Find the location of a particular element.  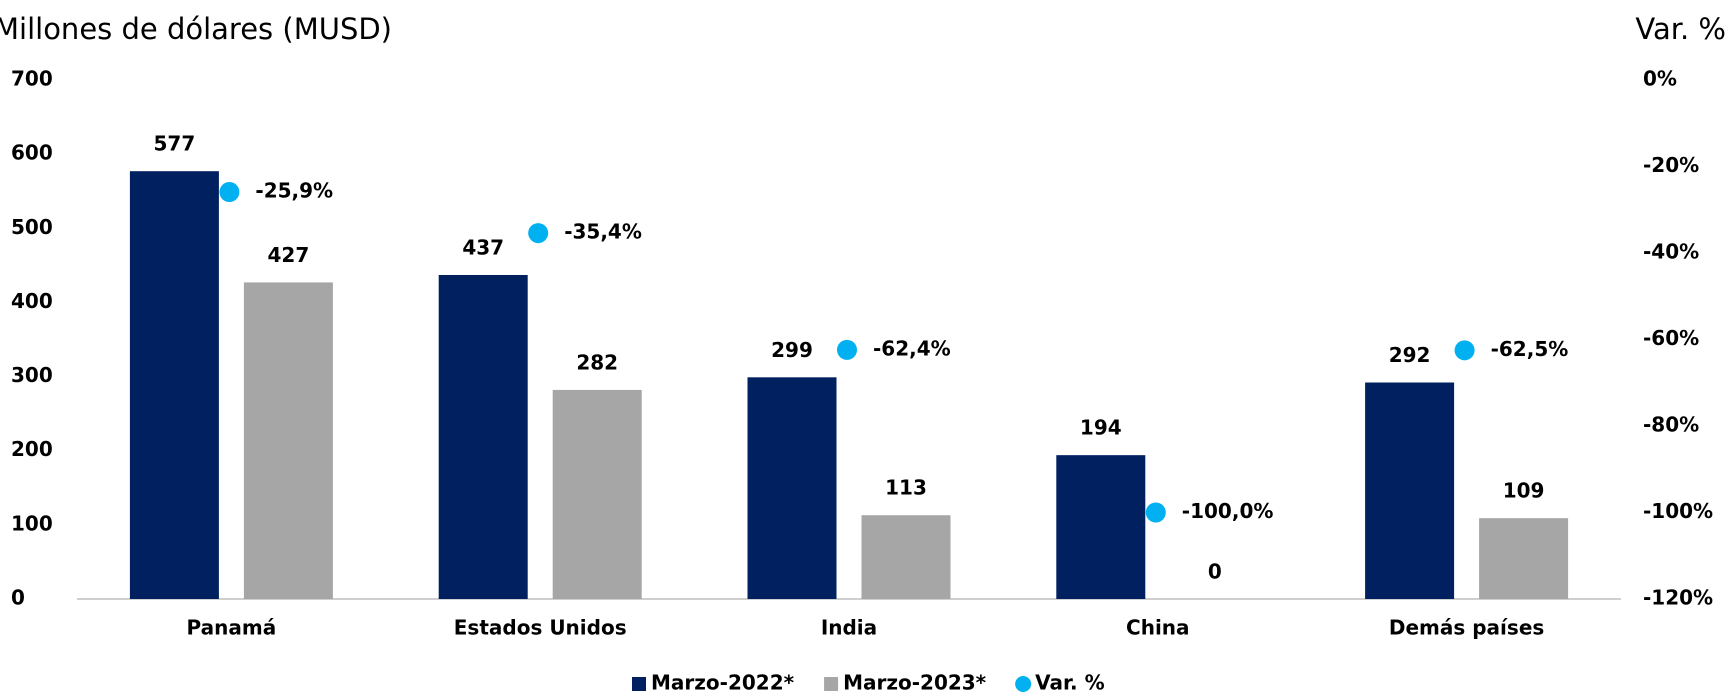

data-label: 194 is located at coordinates (1101, 428).